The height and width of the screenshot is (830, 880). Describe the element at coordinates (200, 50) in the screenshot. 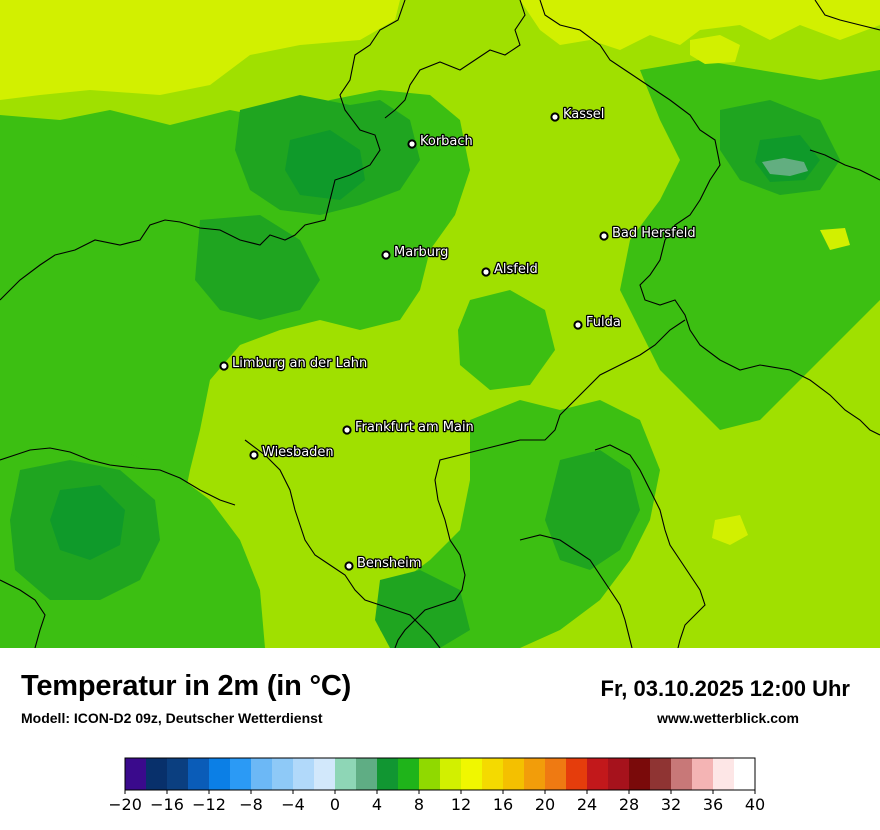

I see `field-lime-nw` at that location.